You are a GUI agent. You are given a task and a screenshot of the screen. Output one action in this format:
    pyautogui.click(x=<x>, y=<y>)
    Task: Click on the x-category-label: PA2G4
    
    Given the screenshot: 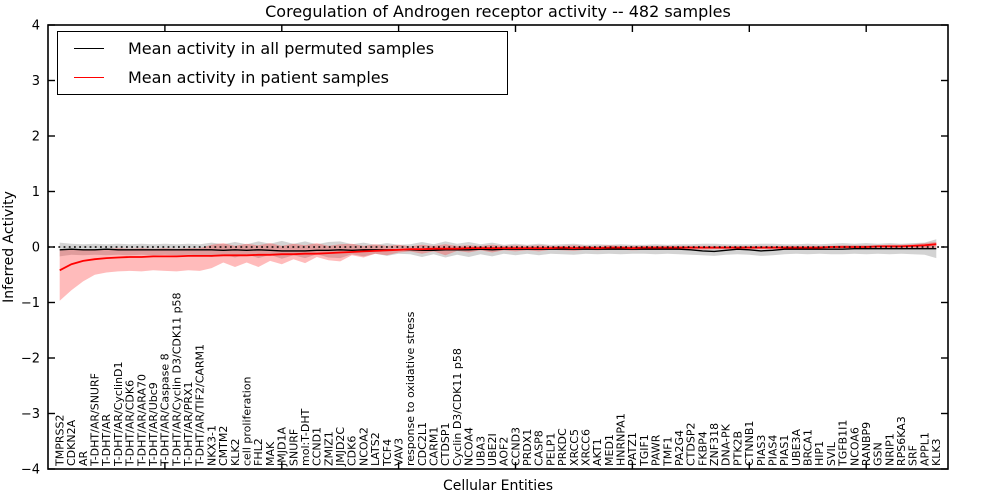 What is the action you would take?
    pyautogui.click(x=679, y=448)
    